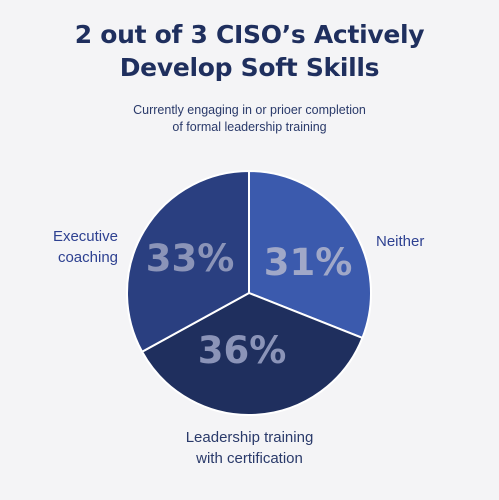  What do you see at coordinates (308, 262) in the screenshot?
I see `value-label-neither: 31%` at bounding box center [308, 262].